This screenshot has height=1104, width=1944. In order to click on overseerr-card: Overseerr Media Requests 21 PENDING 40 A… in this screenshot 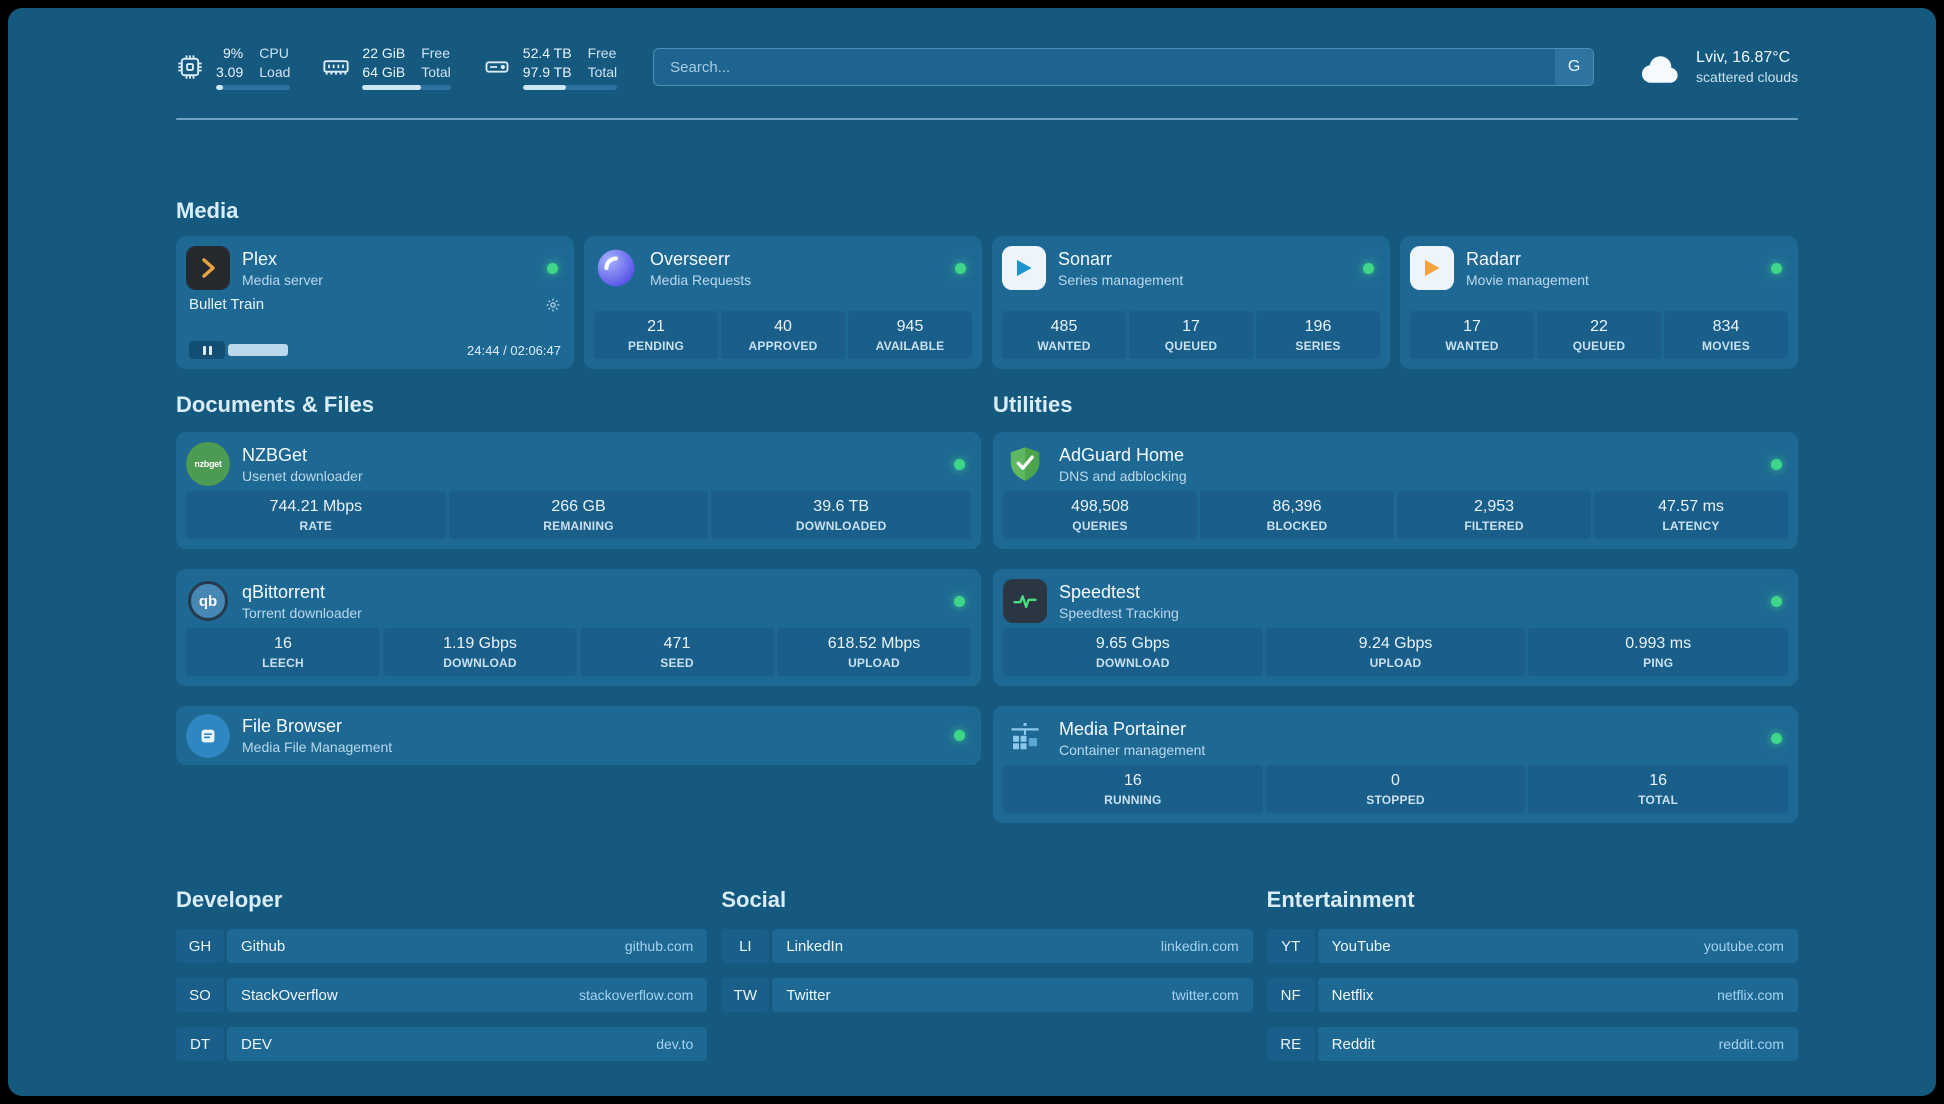, I will do `click(783, 302)`.